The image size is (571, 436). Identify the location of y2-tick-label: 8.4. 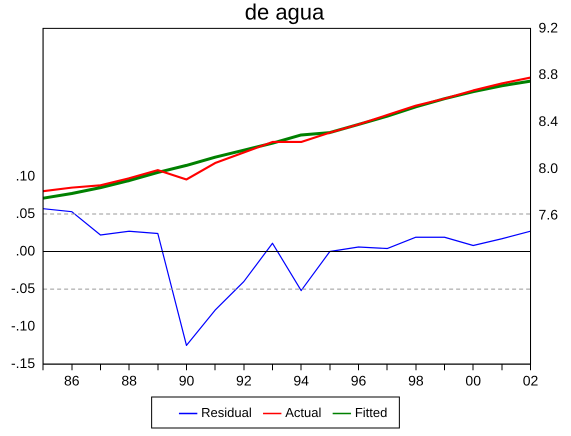
(548, 120).